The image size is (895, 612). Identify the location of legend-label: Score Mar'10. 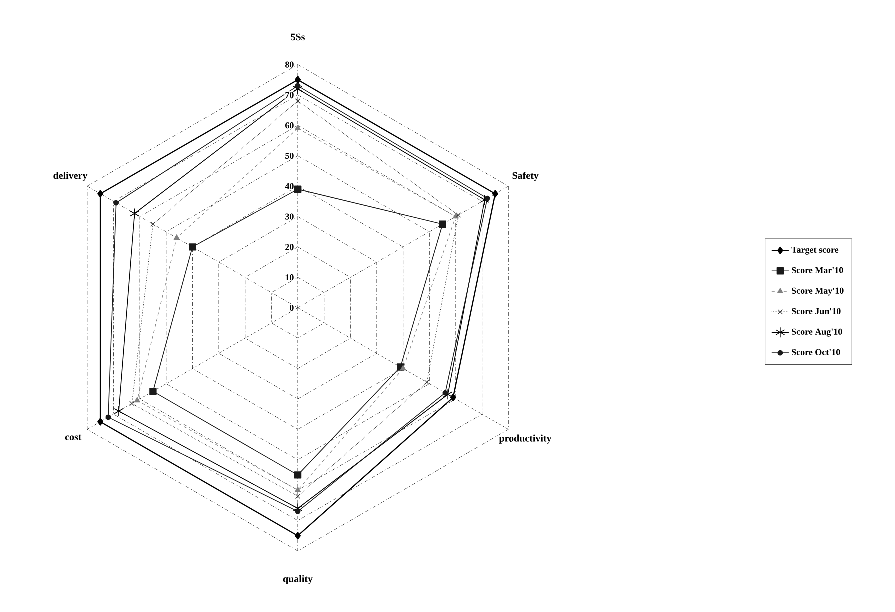
(818, 270).